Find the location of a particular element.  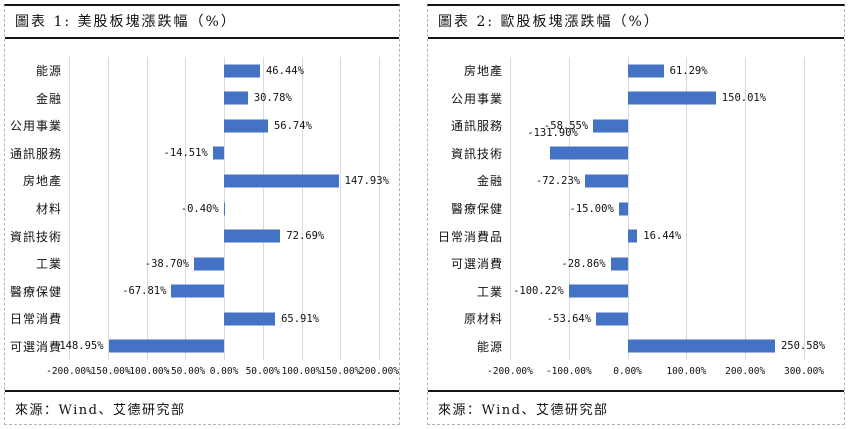

bar-row: 日常消費品 16.44% is located at coordinates (636, 236).